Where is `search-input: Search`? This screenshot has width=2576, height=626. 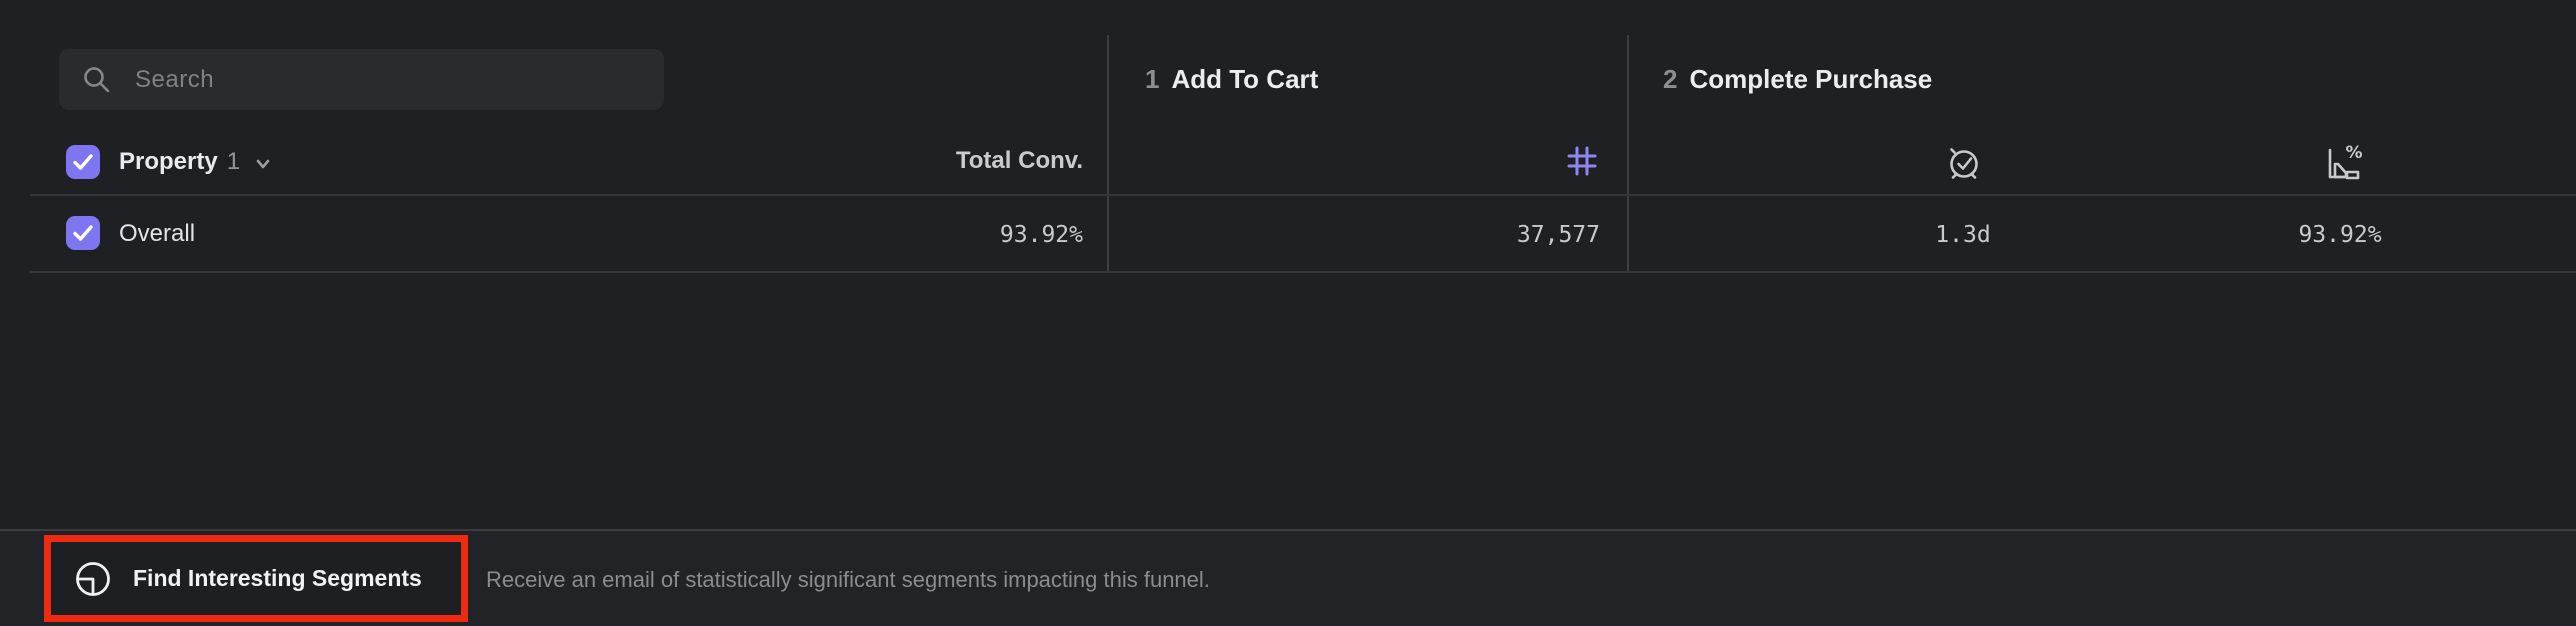
search-input: Search is located at coordinates (361, 79).